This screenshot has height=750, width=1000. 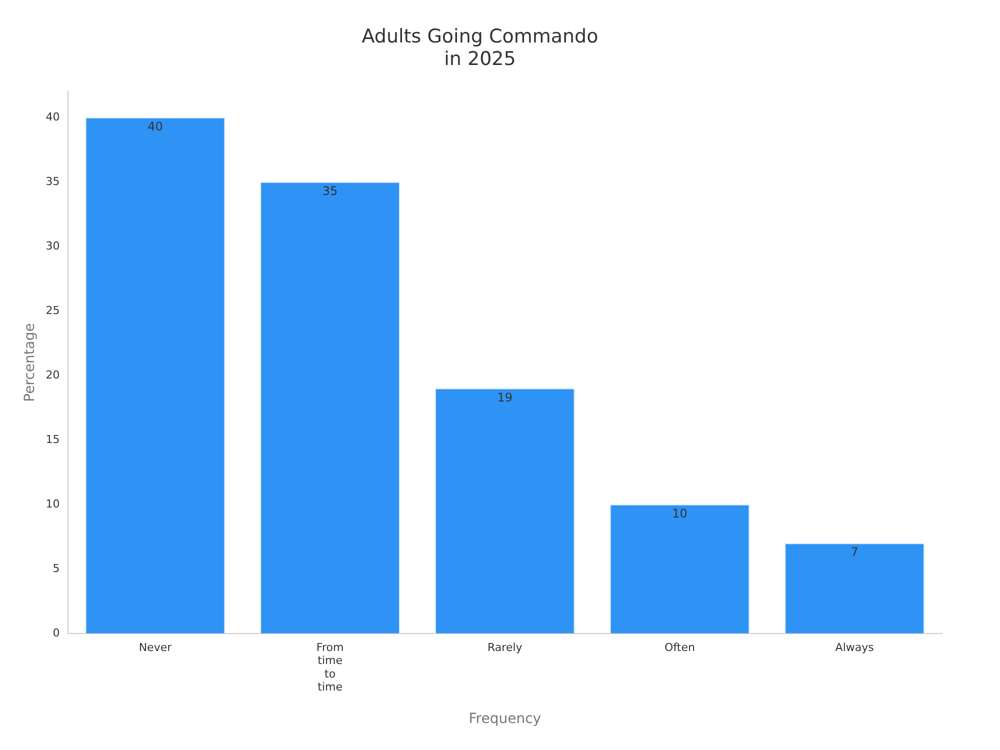 What do you see at coordinates (505, 647) in the screenshot?
I see `x-tick-label: Rarely` at bounding box center [505, 647].